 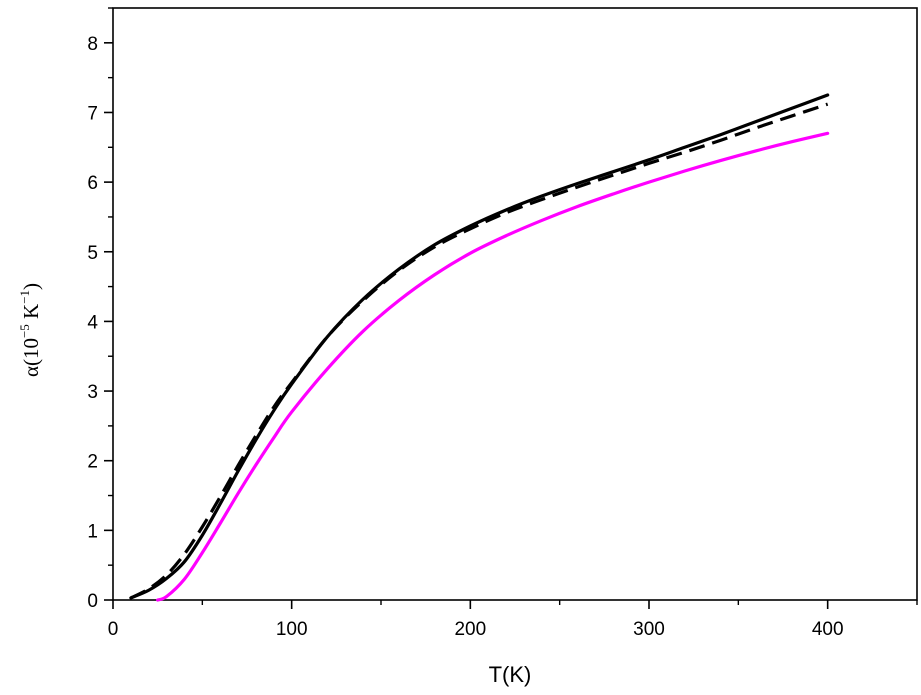 I want to click on y-tick-label: 6, so click(x=92, y=183).